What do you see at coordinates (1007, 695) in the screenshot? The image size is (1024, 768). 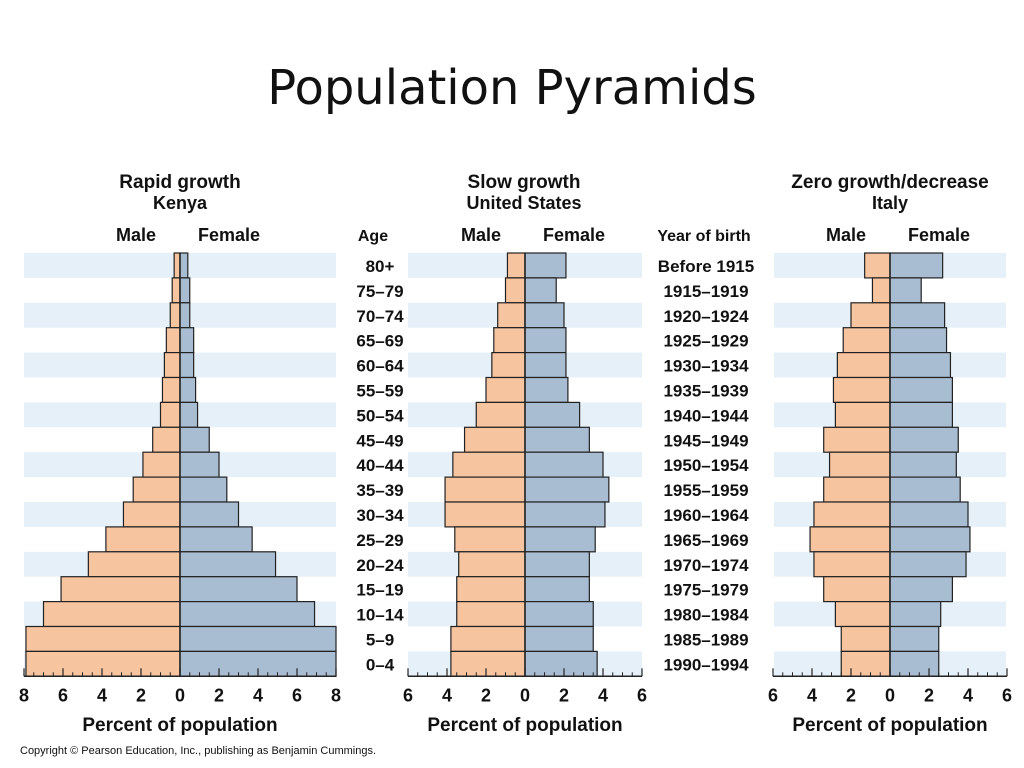 I see `axis-tick-label: 6` at bounding box center [1007, 695].